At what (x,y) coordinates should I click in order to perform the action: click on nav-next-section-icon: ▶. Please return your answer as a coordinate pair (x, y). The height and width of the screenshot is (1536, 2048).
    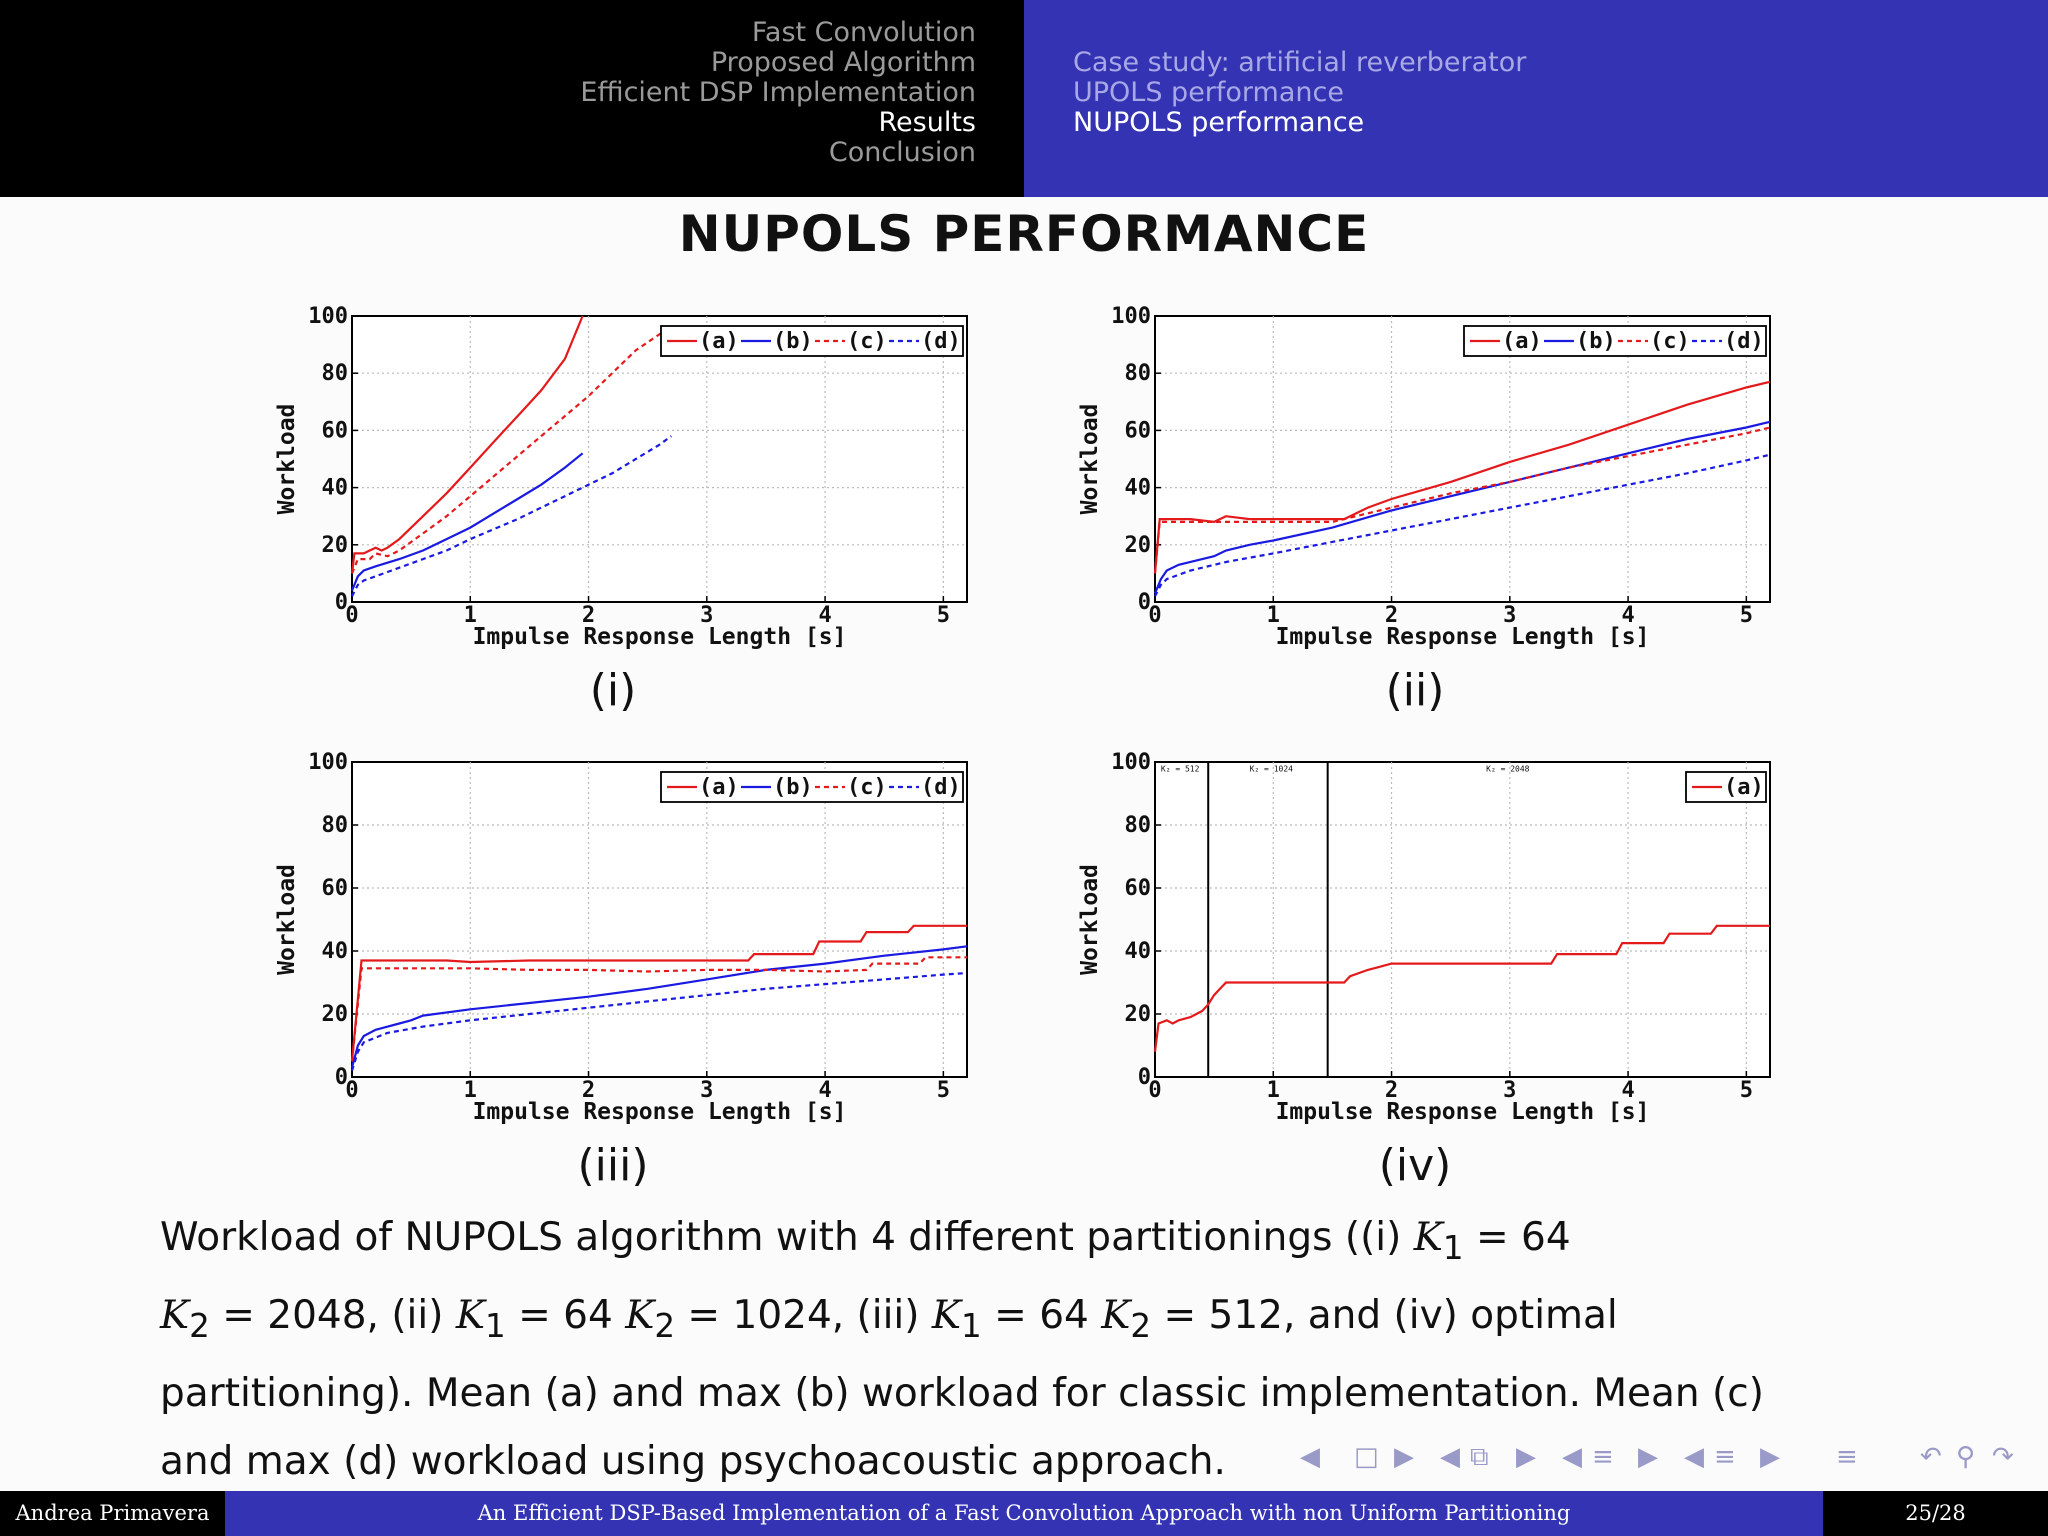
    Looking at the image, I should click on (1648, 1457).